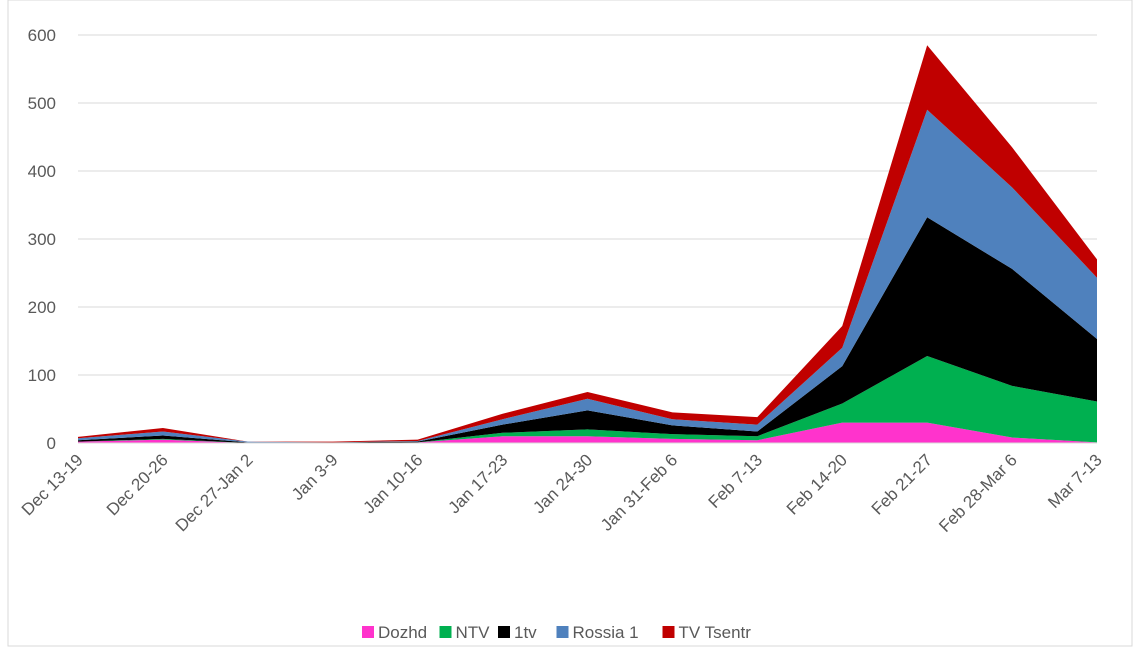  What do you see at coordinates (42, 239) in the screenshot?
I see `y-tick-label: 300` at bounding box center [42, 239].